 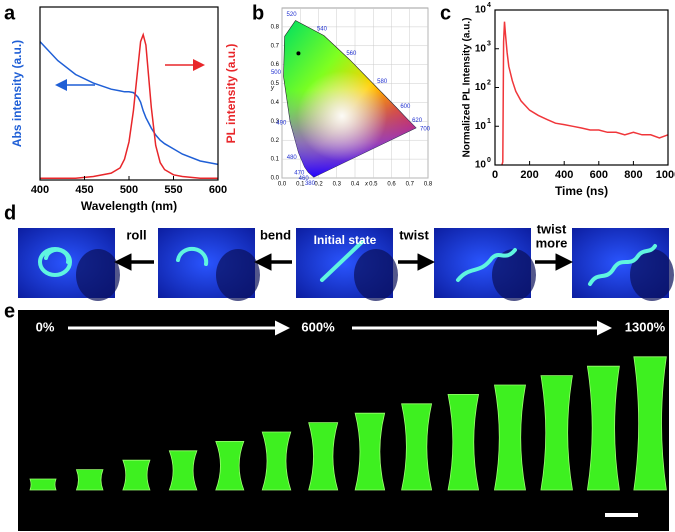 I want to click on x-tick-label: 0.6, so click(x=391, y=185).